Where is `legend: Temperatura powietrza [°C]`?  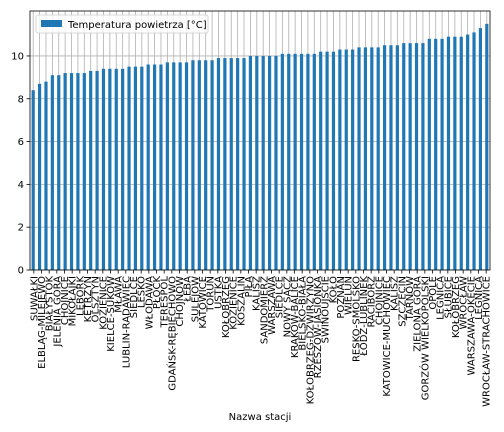
legend: Temperatura powietrza [°C] is located at coordinates (122, 24).